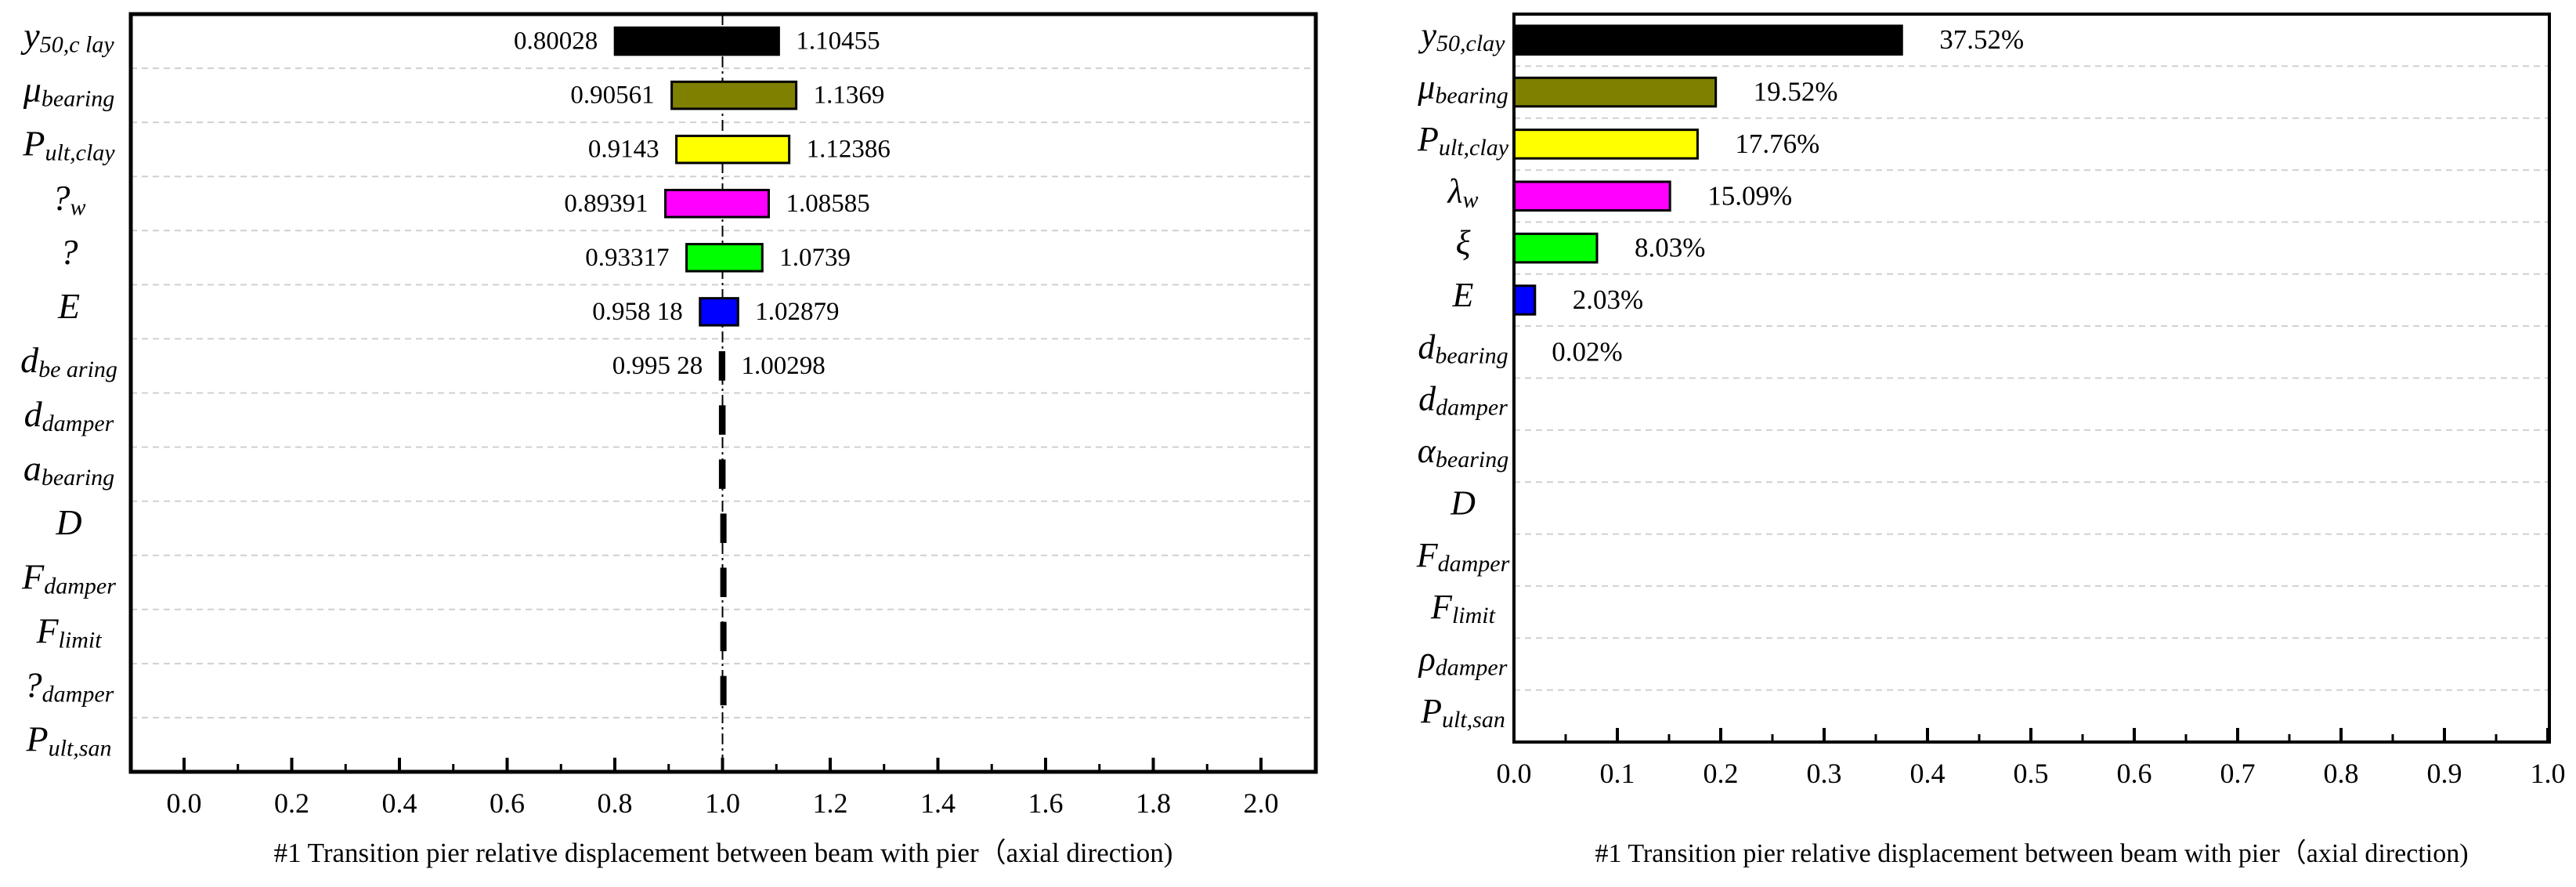 The height and width of the screenshot is (887, 2576). Describe the element at coordinates (69, 686) in the screenshot. I see `category-label: ?damper` at that location.